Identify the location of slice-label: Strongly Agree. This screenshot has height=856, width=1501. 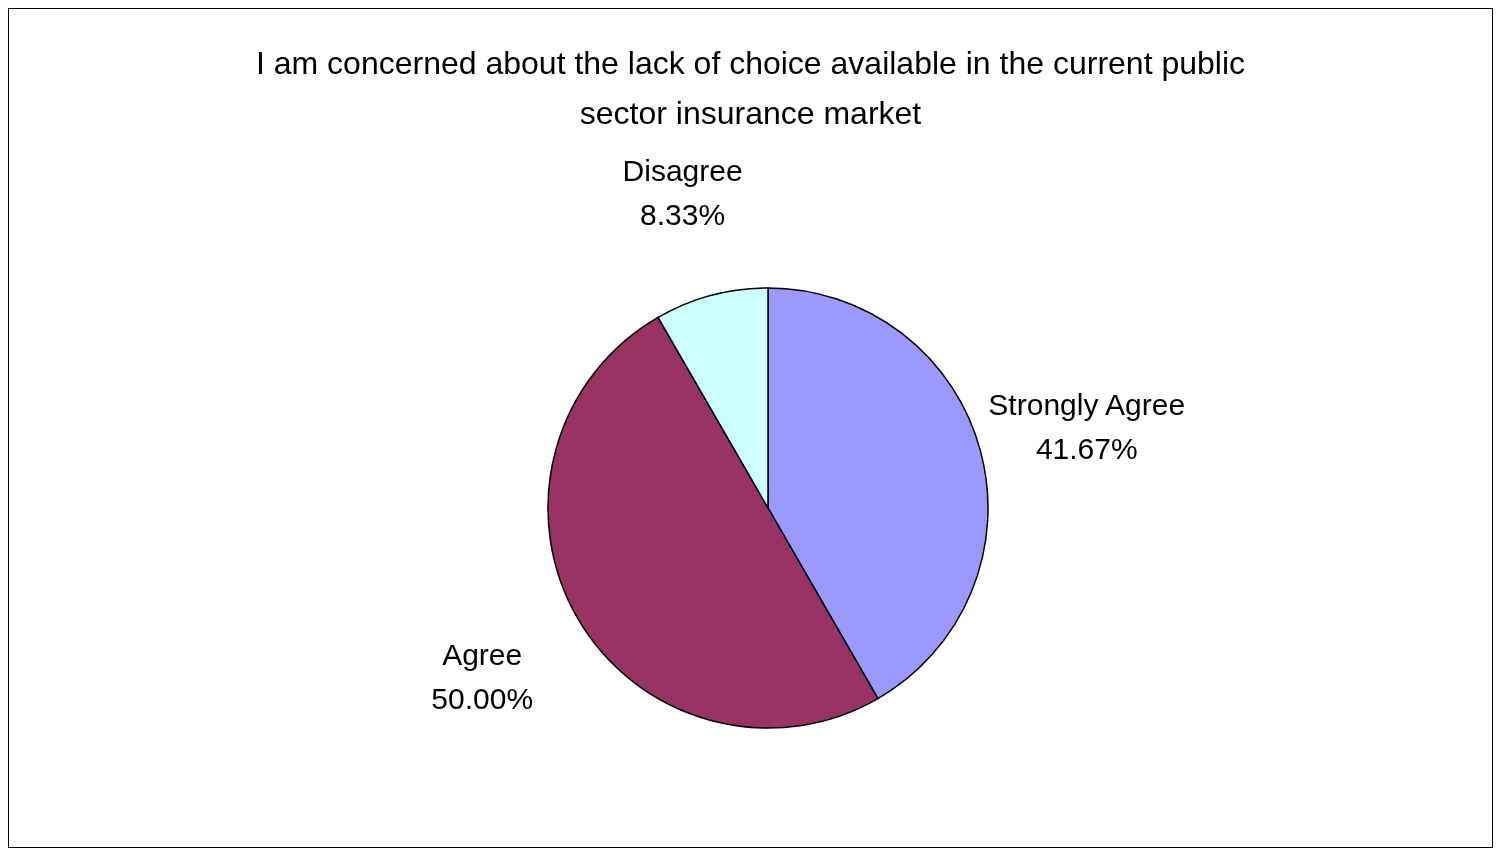
(1087, 404).